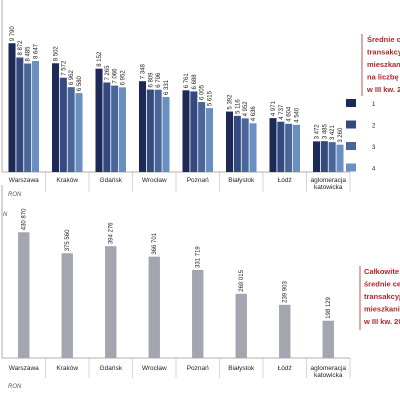 This screenshot has height=400, width=400. I want to click on value-label: 6 331, so click(167, 87).